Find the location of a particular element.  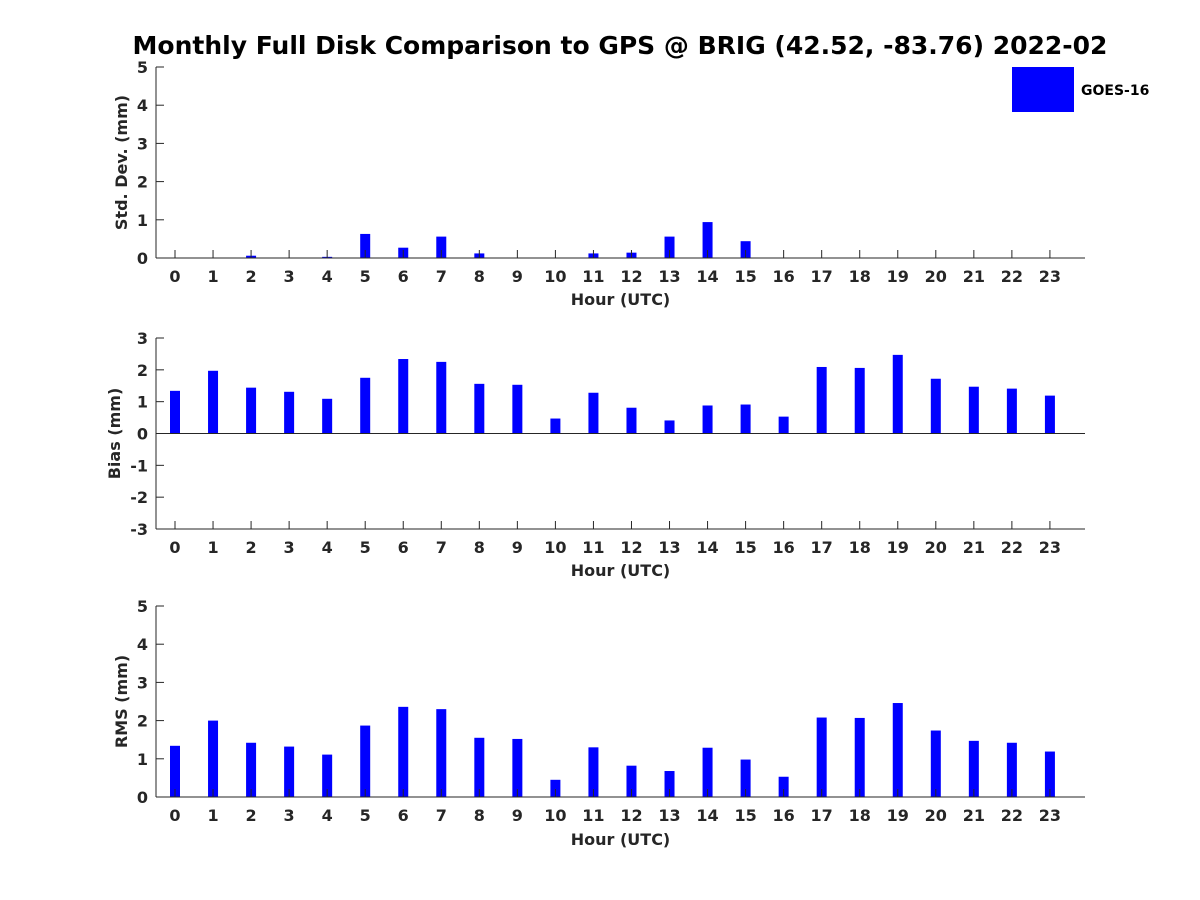

x-tick-label: 17 is located at coordinates (822, 815).